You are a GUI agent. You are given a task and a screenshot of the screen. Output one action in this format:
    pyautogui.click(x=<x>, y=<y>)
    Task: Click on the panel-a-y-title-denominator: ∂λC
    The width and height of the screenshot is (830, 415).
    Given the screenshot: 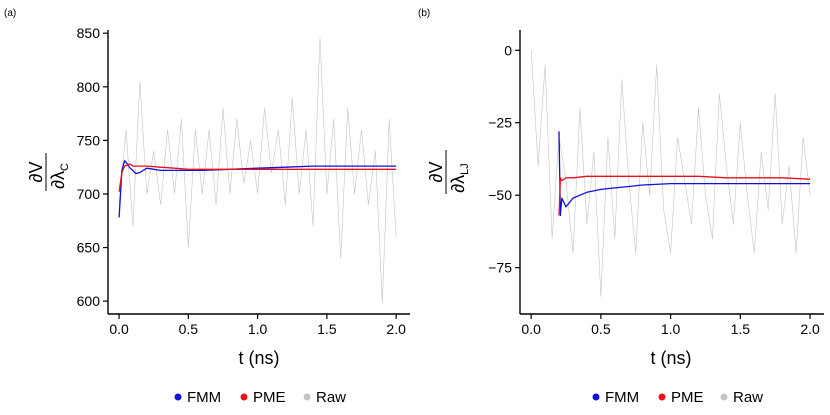 What is the action you would take?
    pyautogui.click(x=59, y=176)
    